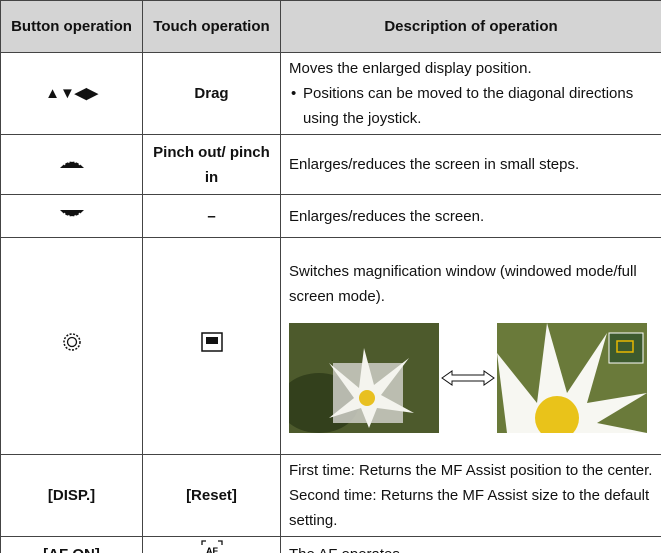  I want to click on window-icon, so click(211, 342).